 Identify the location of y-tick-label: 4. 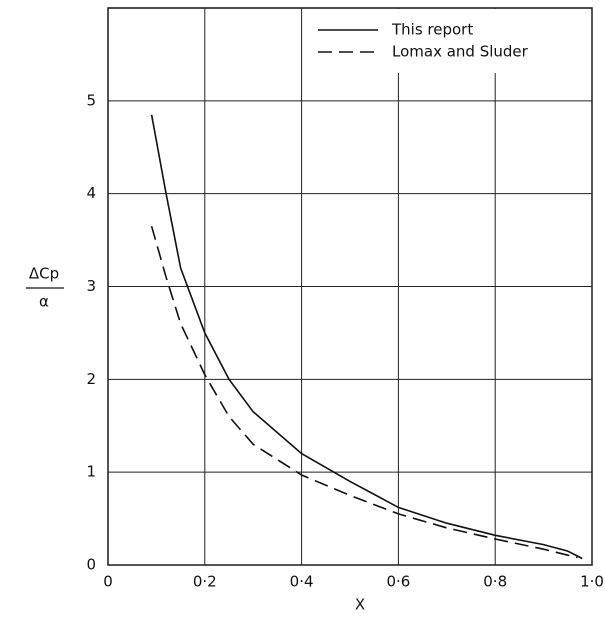
(91, 193).